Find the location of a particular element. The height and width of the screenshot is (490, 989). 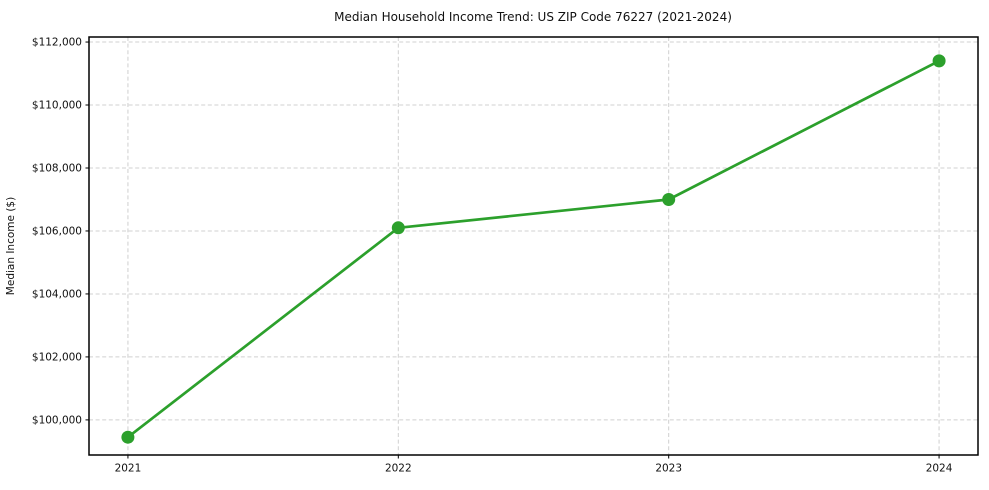

y-axis-label: Median Income ($) is located at coordinates (11, 246).